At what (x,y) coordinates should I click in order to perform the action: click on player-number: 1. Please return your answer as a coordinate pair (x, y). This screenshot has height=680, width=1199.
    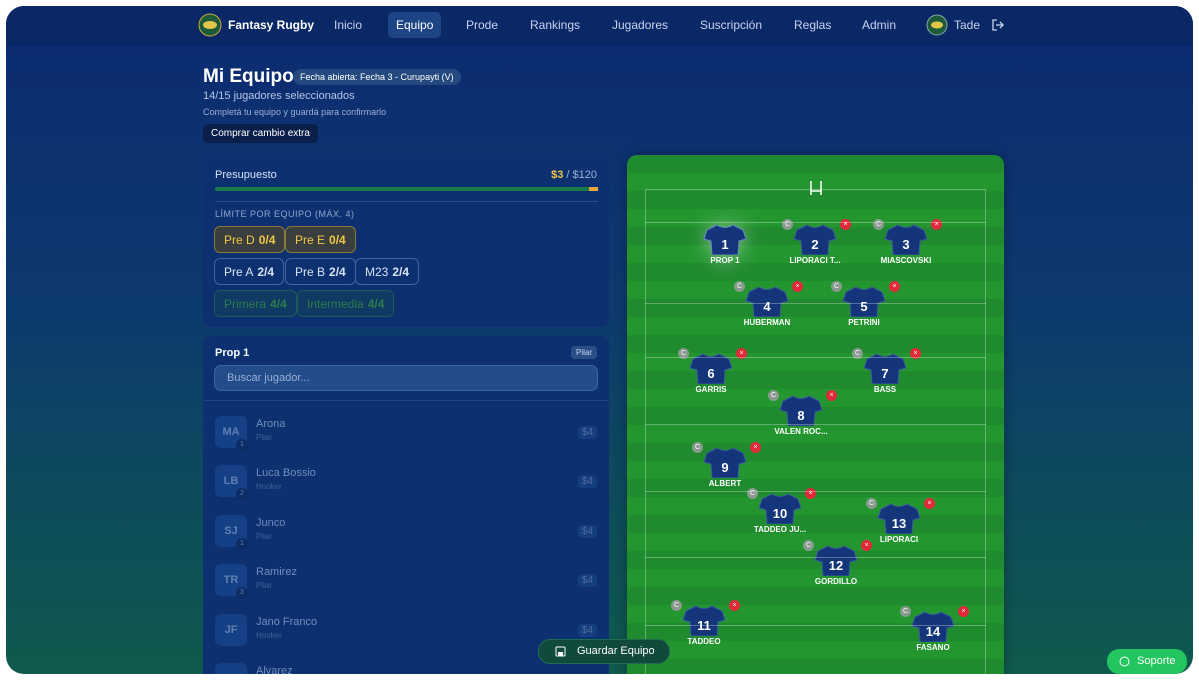
    Looking at the image, I should click on (242, 445).